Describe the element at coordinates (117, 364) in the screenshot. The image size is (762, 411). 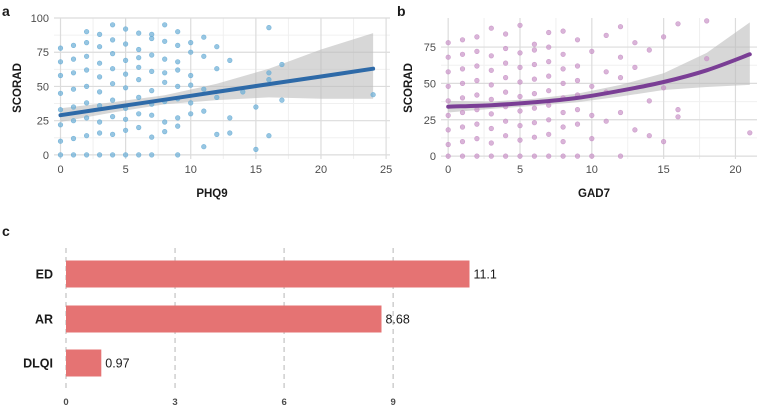
I see `bar-value-label: 0.97` at that location.